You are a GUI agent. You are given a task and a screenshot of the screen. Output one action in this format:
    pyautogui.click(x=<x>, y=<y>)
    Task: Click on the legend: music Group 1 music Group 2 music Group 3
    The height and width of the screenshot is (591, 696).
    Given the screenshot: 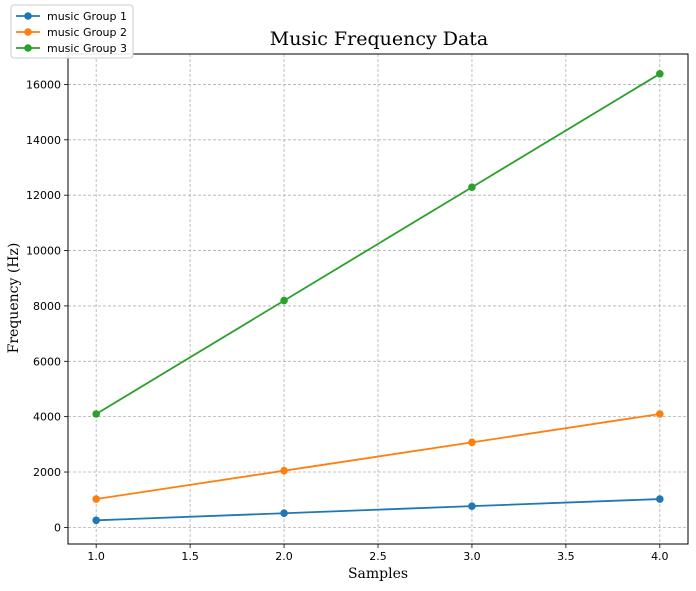 What is the action you would take?
    pyautogui.click(x=72, y=31)
    